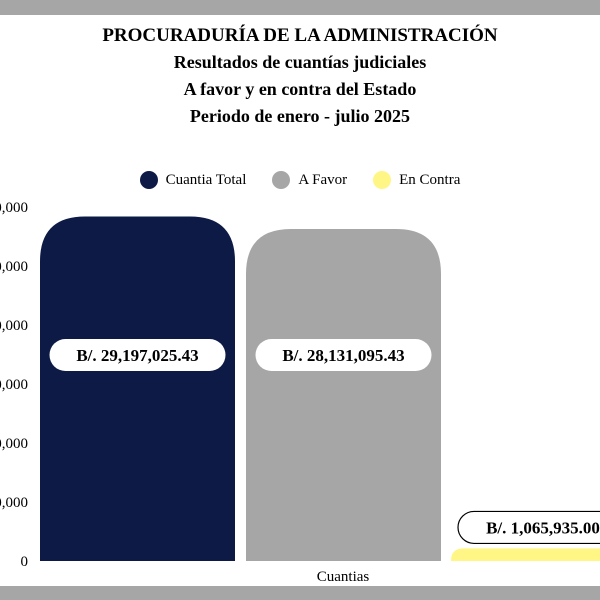 This screenshot has height=600, width=600. I want to click on y-tick-label: 10,000,000, so click(14, 444).